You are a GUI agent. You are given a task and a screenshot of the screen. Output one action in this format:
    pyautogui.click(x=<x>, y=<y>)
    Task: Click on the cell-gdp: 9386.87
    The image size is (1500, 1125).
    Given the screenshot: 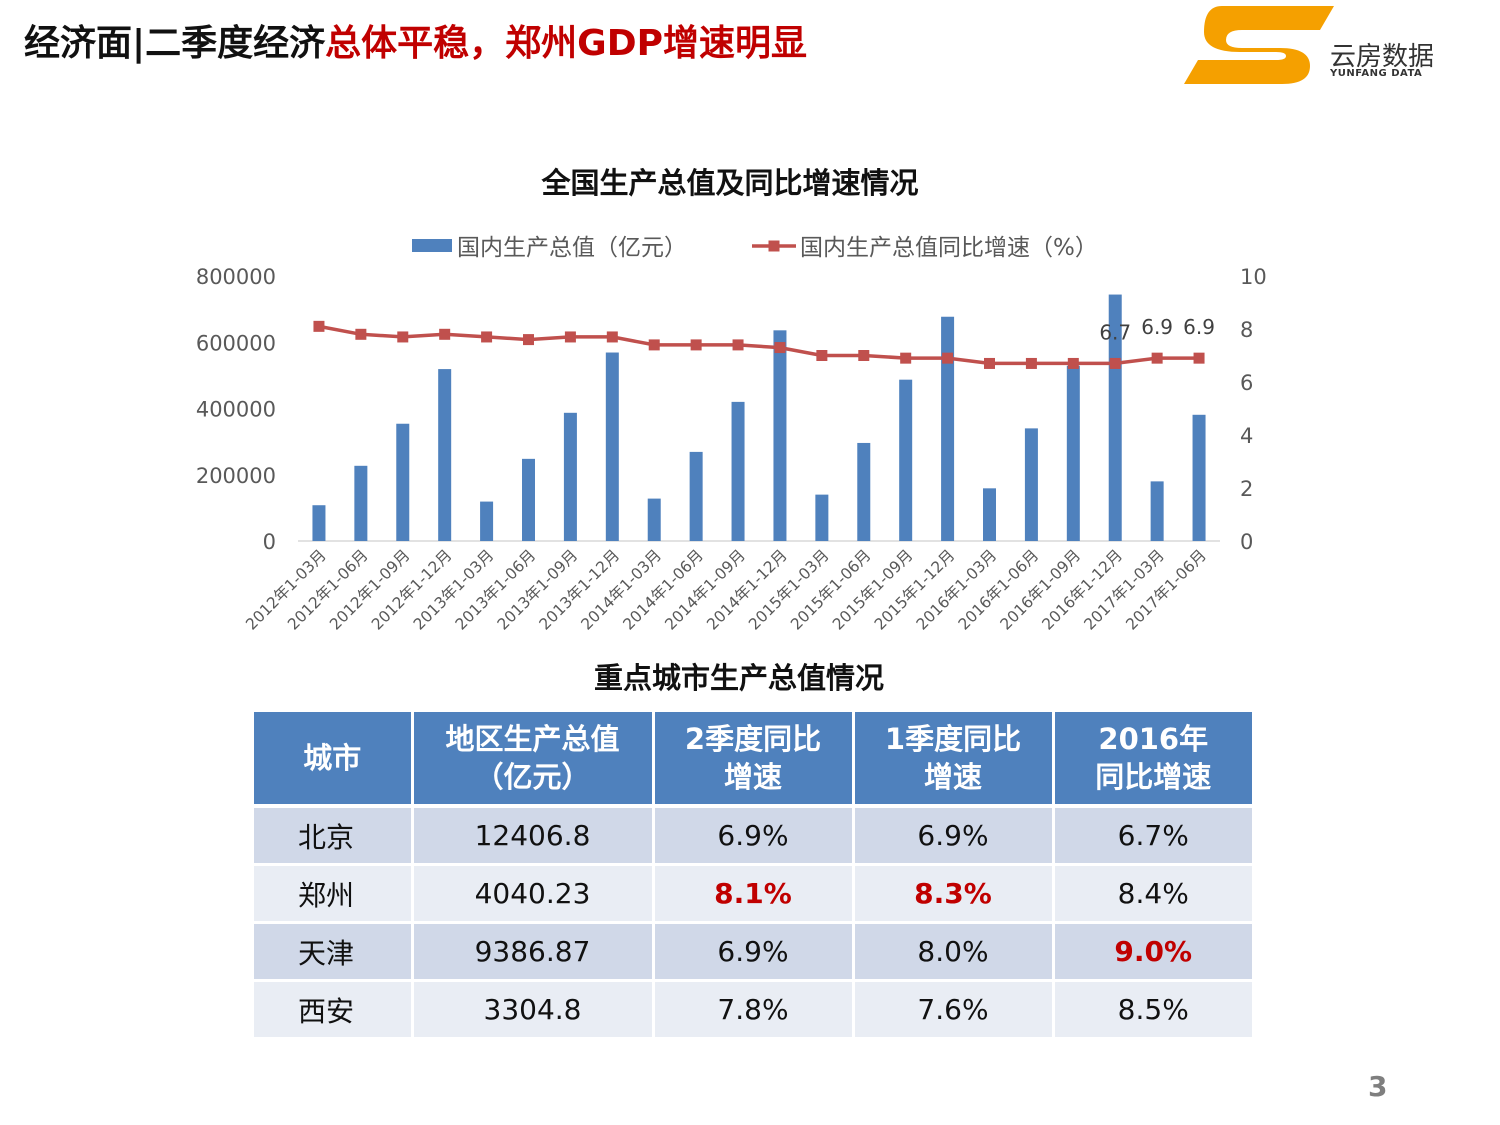 What is the action you would take?
    pyautogui.click(x=533, y=952)
    